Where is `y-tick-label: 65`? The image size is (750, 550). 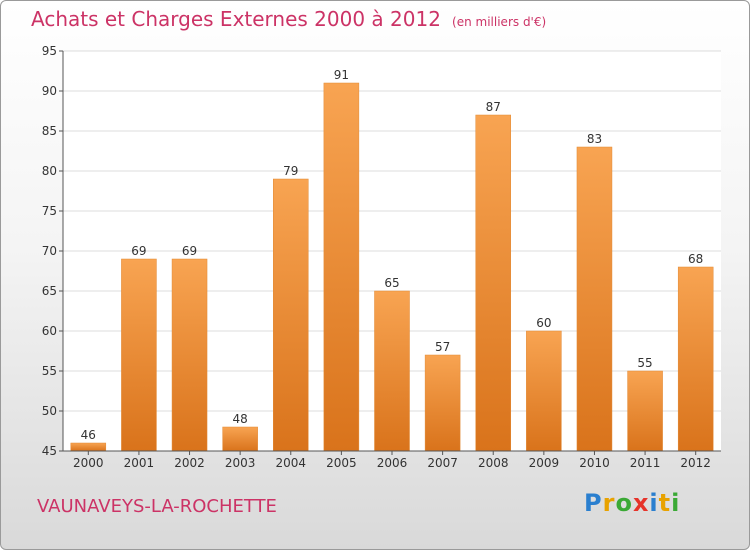 y-tick-label: 65 is located at coordinates (49, 291).